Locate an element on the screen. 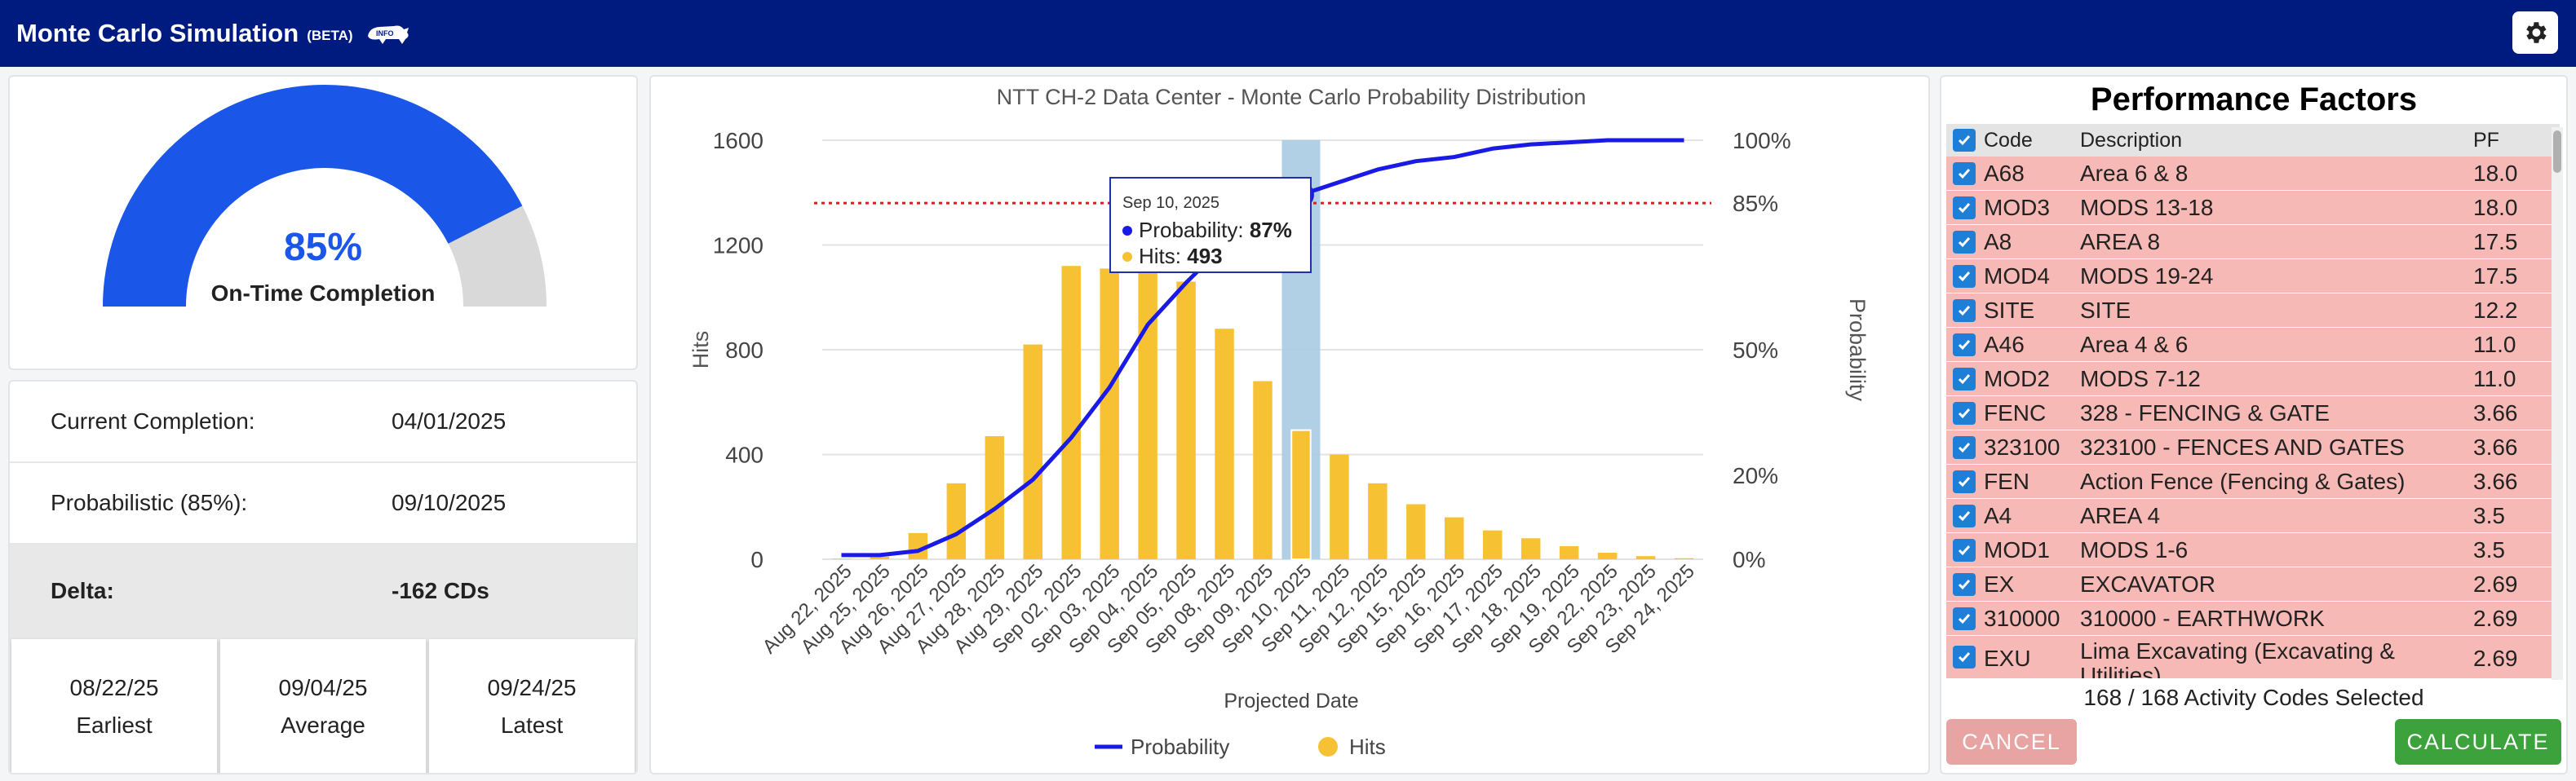  table-row: MOD2 MODS 7-12 11.0 is located at coordinates (2253, 379).